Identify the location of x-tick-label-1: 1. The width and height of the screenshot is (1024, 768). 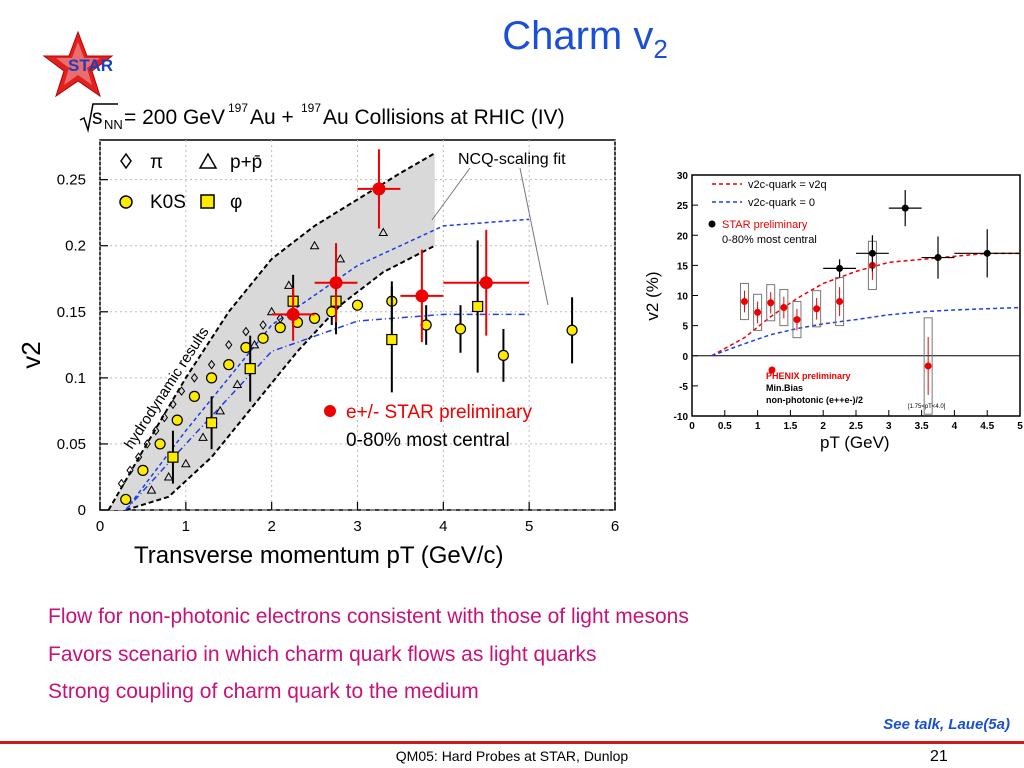
(186, 526).